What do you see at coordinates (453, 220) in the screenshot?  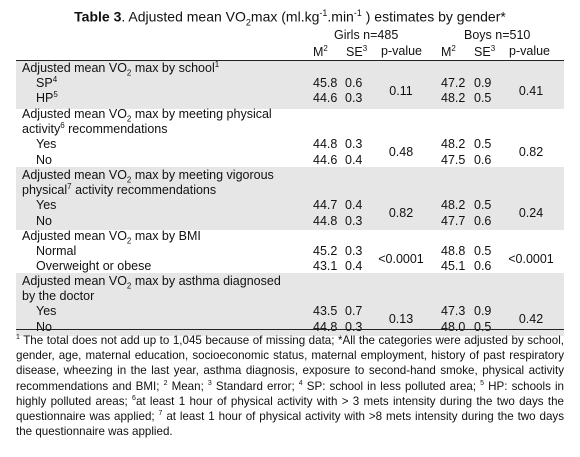 I see `boys-mean-cell: 47.7` at bounding box center [453, 220].